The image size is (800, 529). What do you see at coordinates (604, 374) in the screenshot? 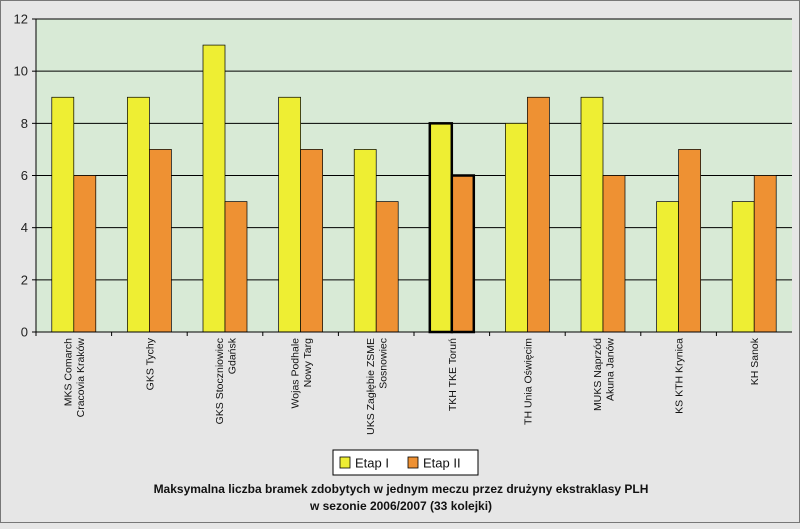
I see `x-tick-label: MUKS NaprzódAkuna Janów` at bounding box center [604, 374].